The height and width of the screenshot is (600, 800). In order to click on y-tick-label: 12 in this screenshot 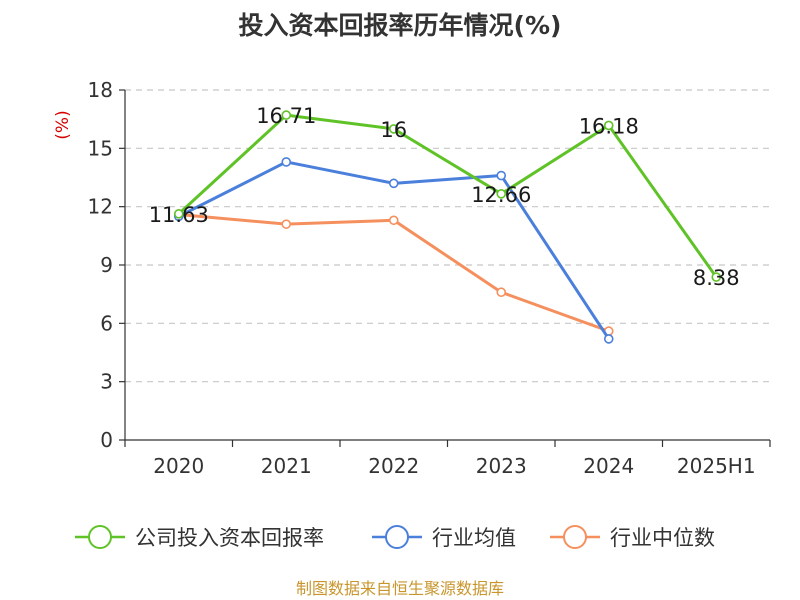, I will do `click(100, 207)`.